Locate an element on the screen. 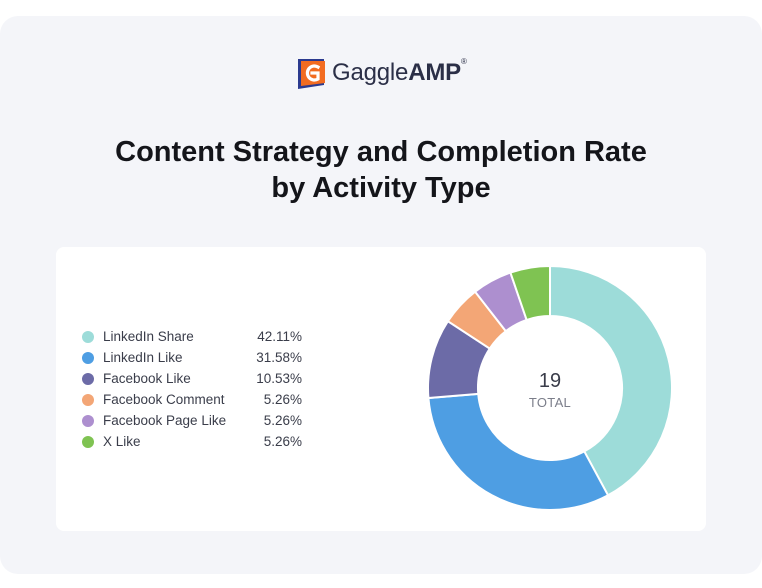  legend-label: LinkedIn Like is located at coordinates (143, 357).